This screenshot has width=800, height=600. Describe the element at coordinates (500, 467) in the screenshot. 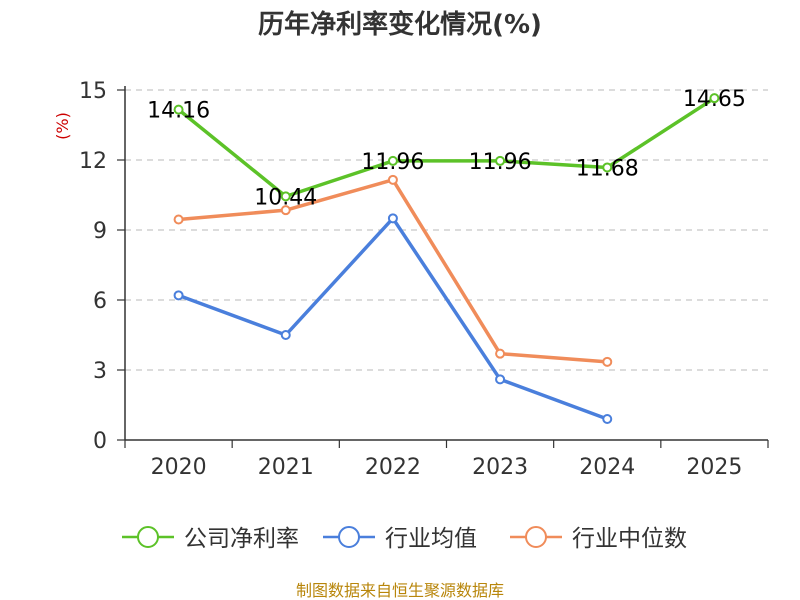

I see `x-tick-label-2023: 2023` at that location.